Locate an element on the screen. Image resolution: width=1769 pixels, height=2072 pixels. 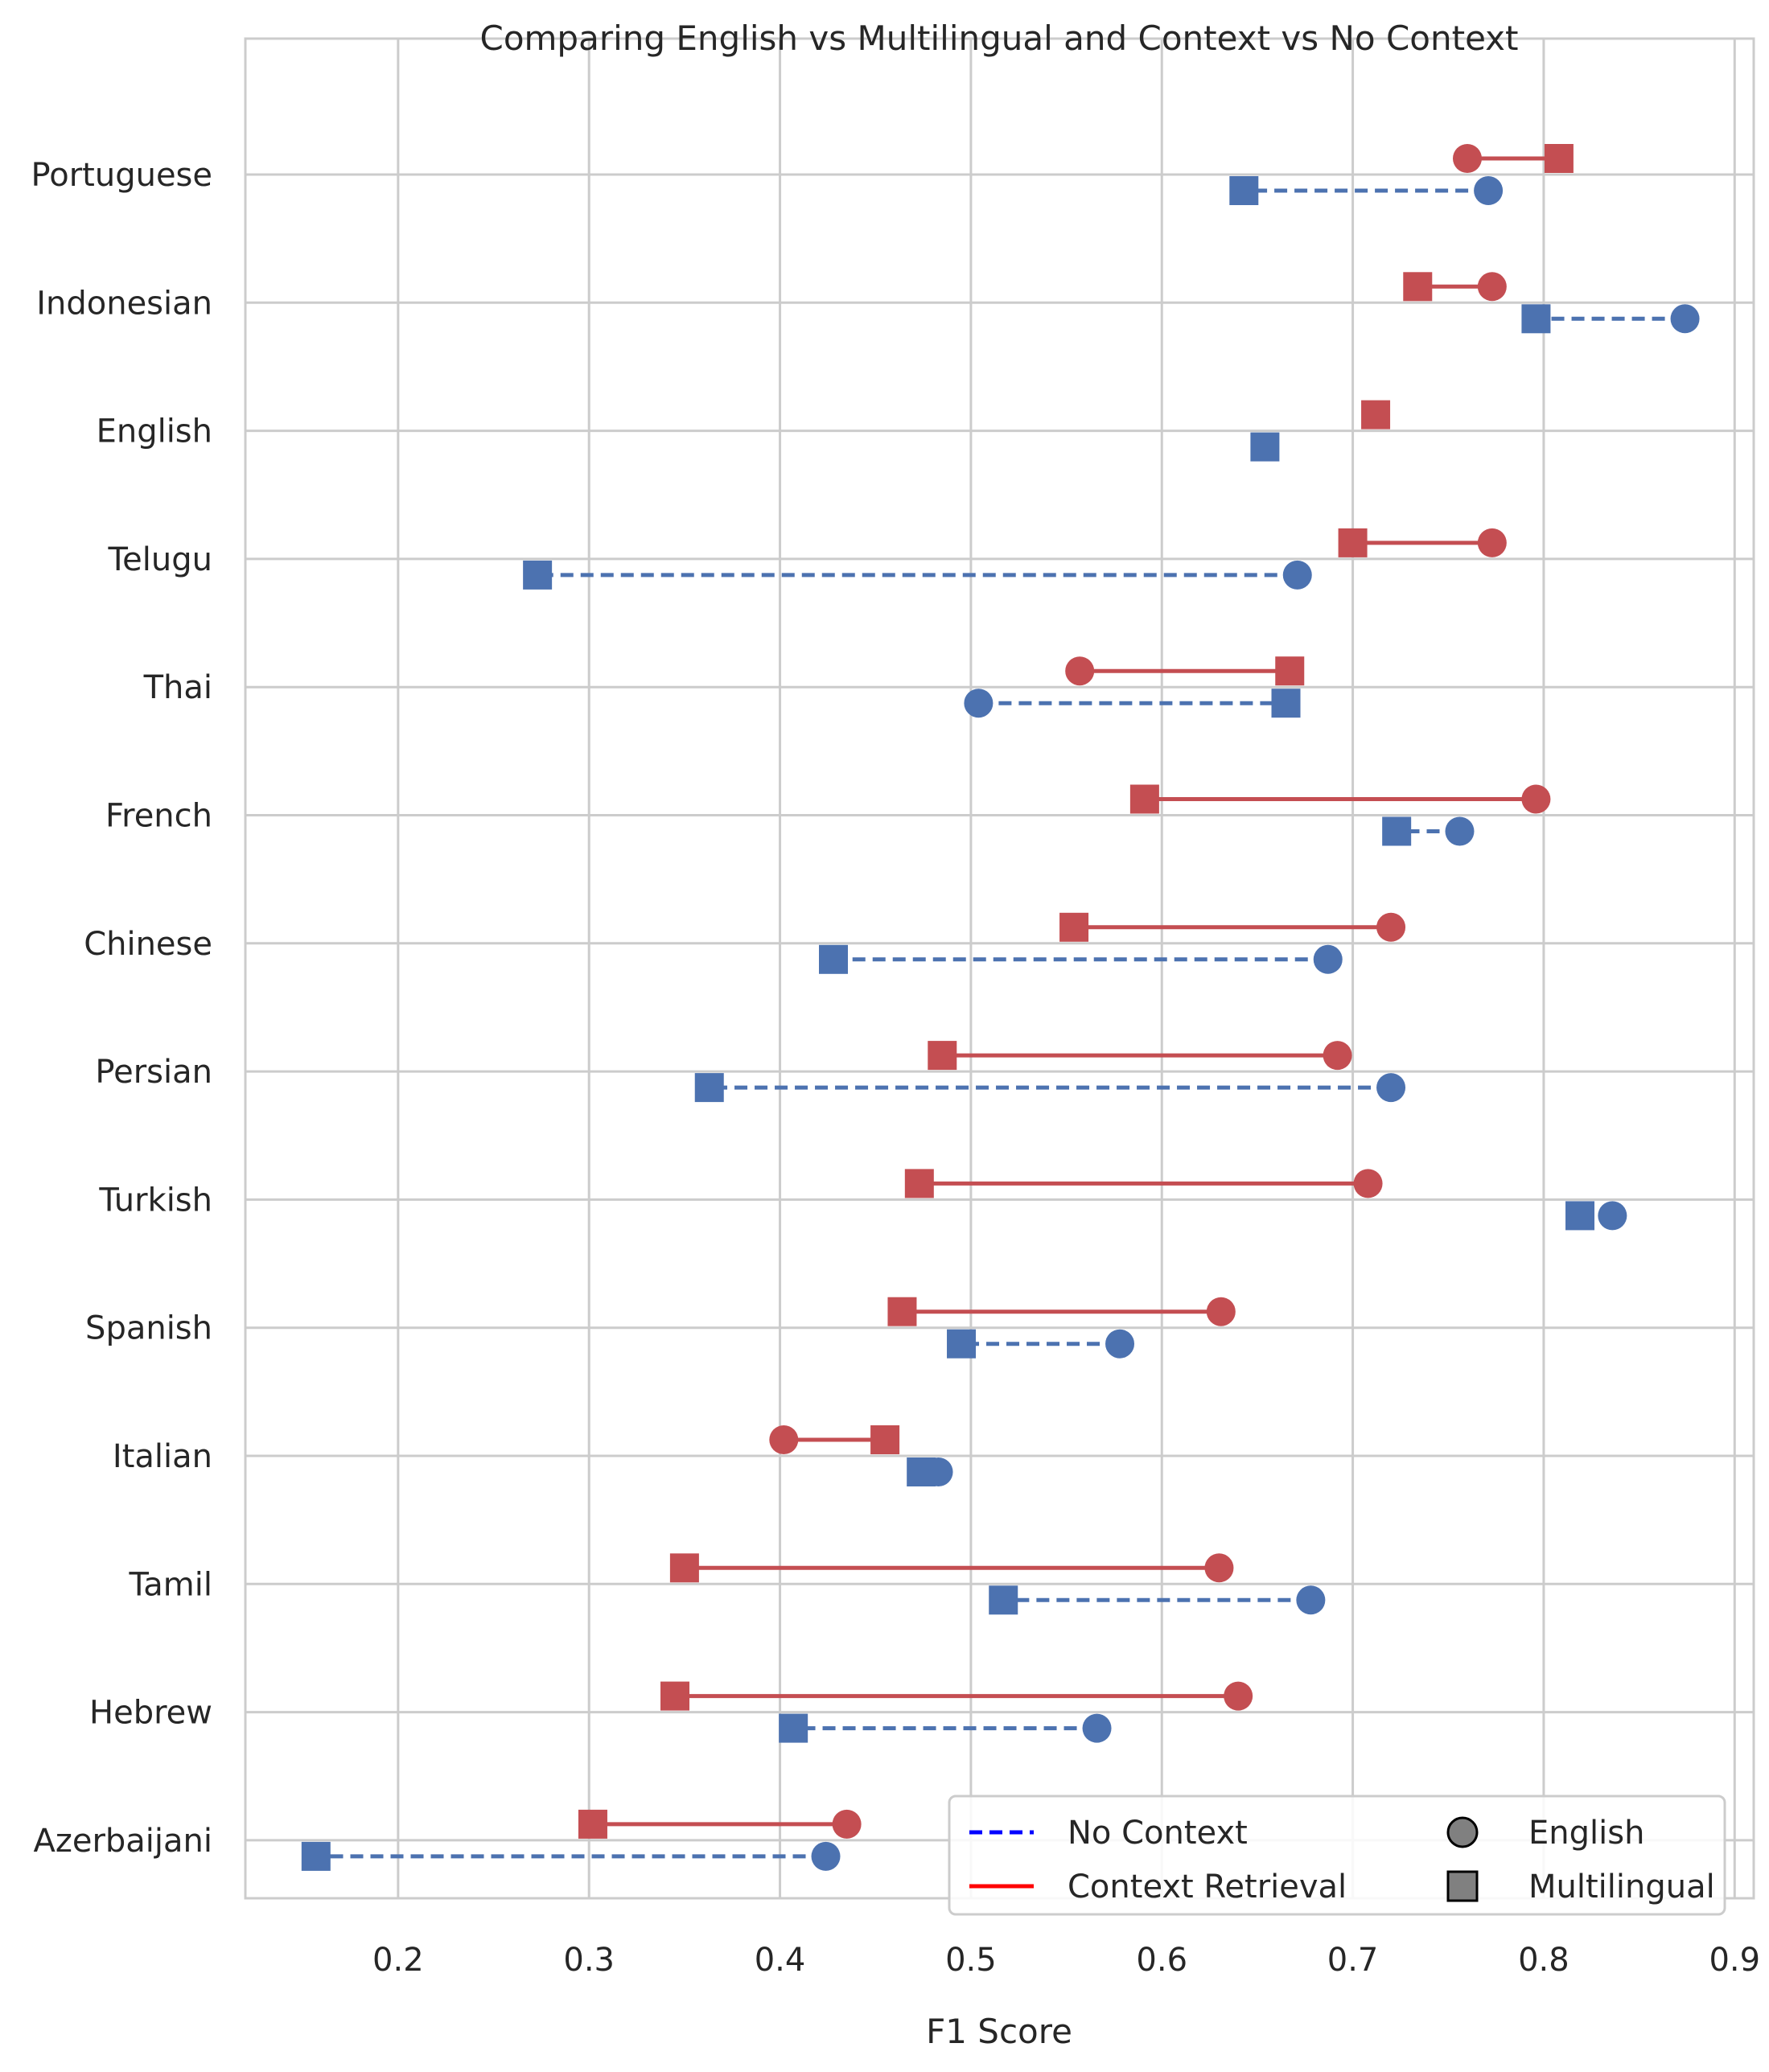
x-tick-label: 0.8 is located at coordinates (1543, 1960).